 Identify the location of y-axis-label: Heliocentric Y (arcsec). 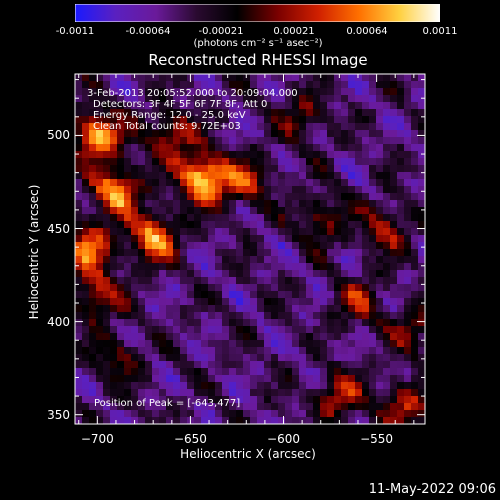
(34, 252).